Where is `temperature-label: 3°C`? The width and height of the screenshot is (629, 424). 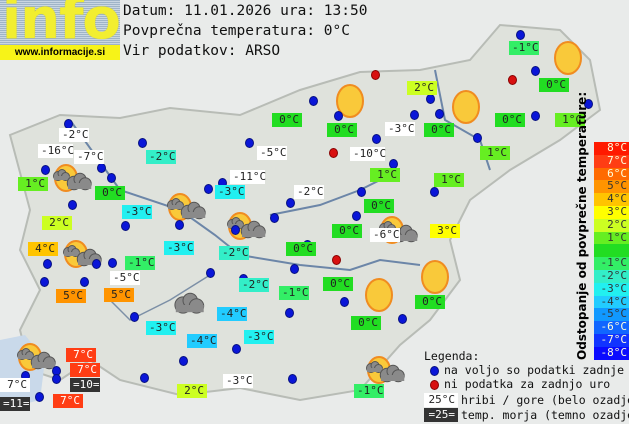 temperature-label: 3°C is located at coordinates (445, 231).